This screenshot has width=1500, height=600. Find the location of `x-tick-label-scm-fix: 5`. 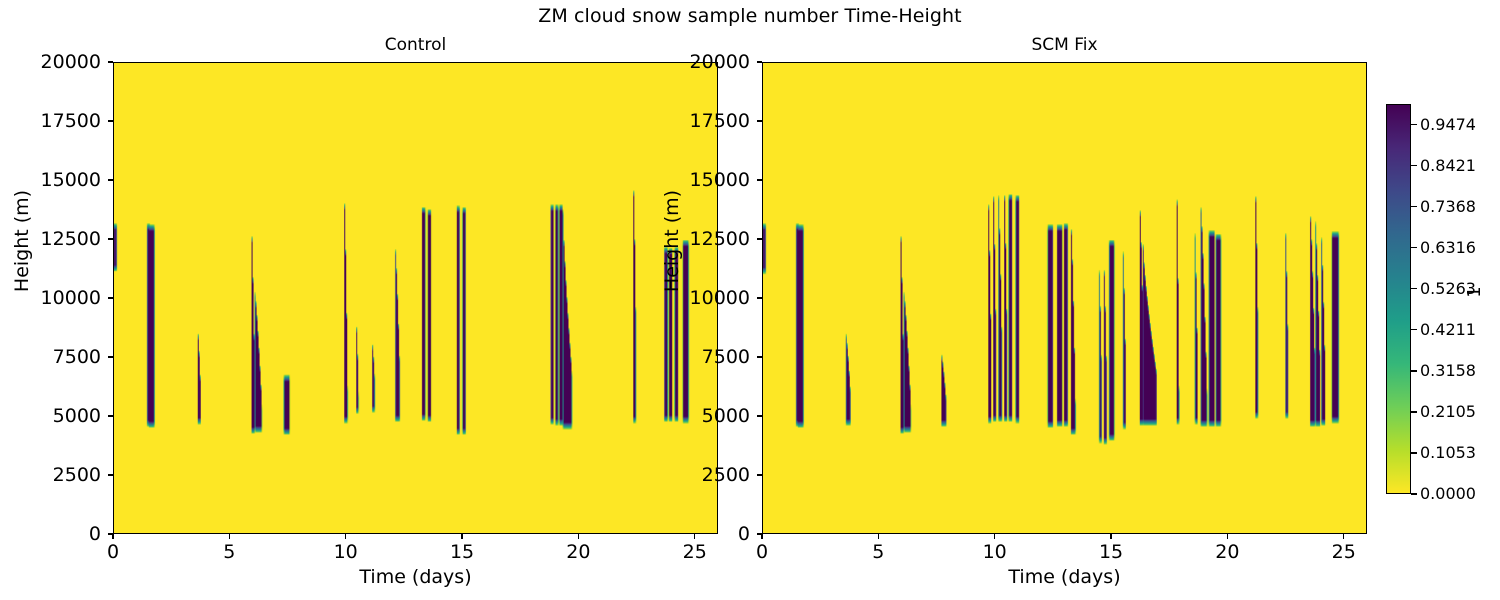

x-tick-label-scm-fix: 5 is located at coordinates (878, 552).